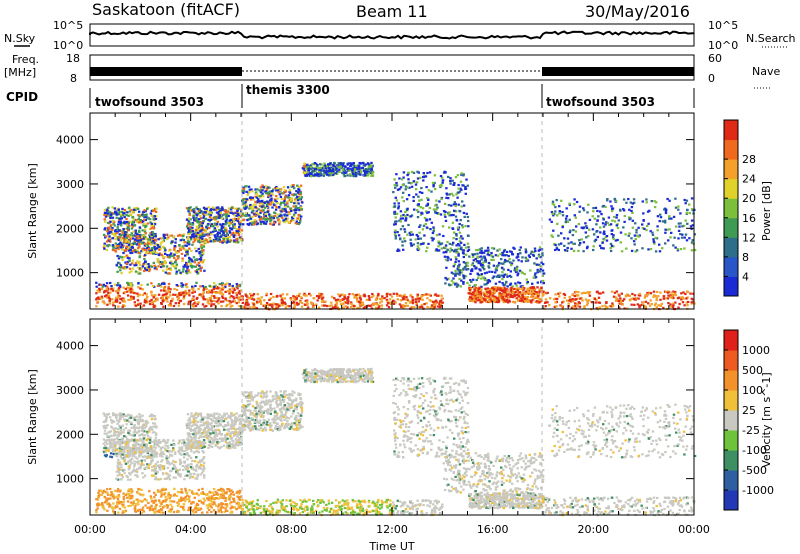 This screenshot has height=554, width=800. What do you see at coordinates (749, 159) in the screenshot?
I see `colorbar-tick-label: 28` at bounding box center [749, 159].